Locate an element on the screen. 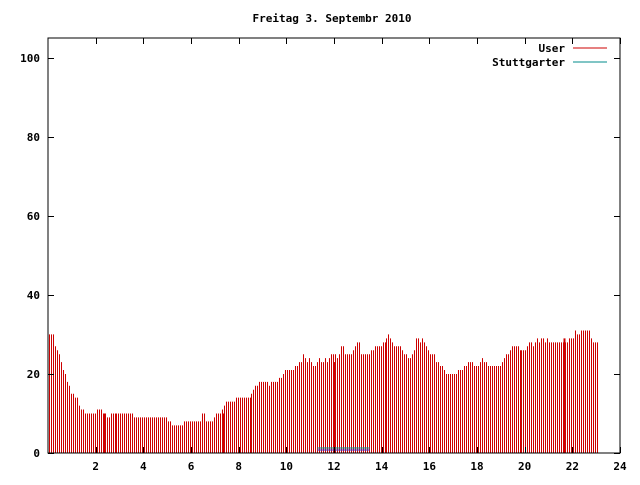 Image resolution: width=640 pixels, height=485 pixels. x-tick-label: 18 is located at coordinates (476, 466).